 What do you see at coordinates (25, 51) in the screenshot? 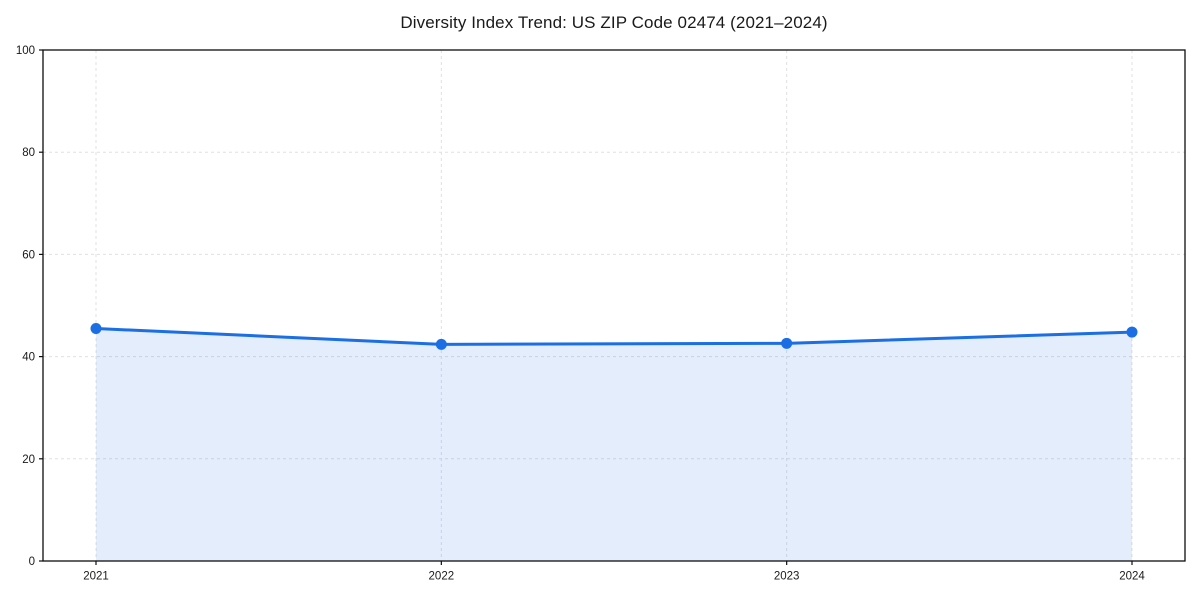
I see `y-tick-label: 100` at bounding box center [25, 51].